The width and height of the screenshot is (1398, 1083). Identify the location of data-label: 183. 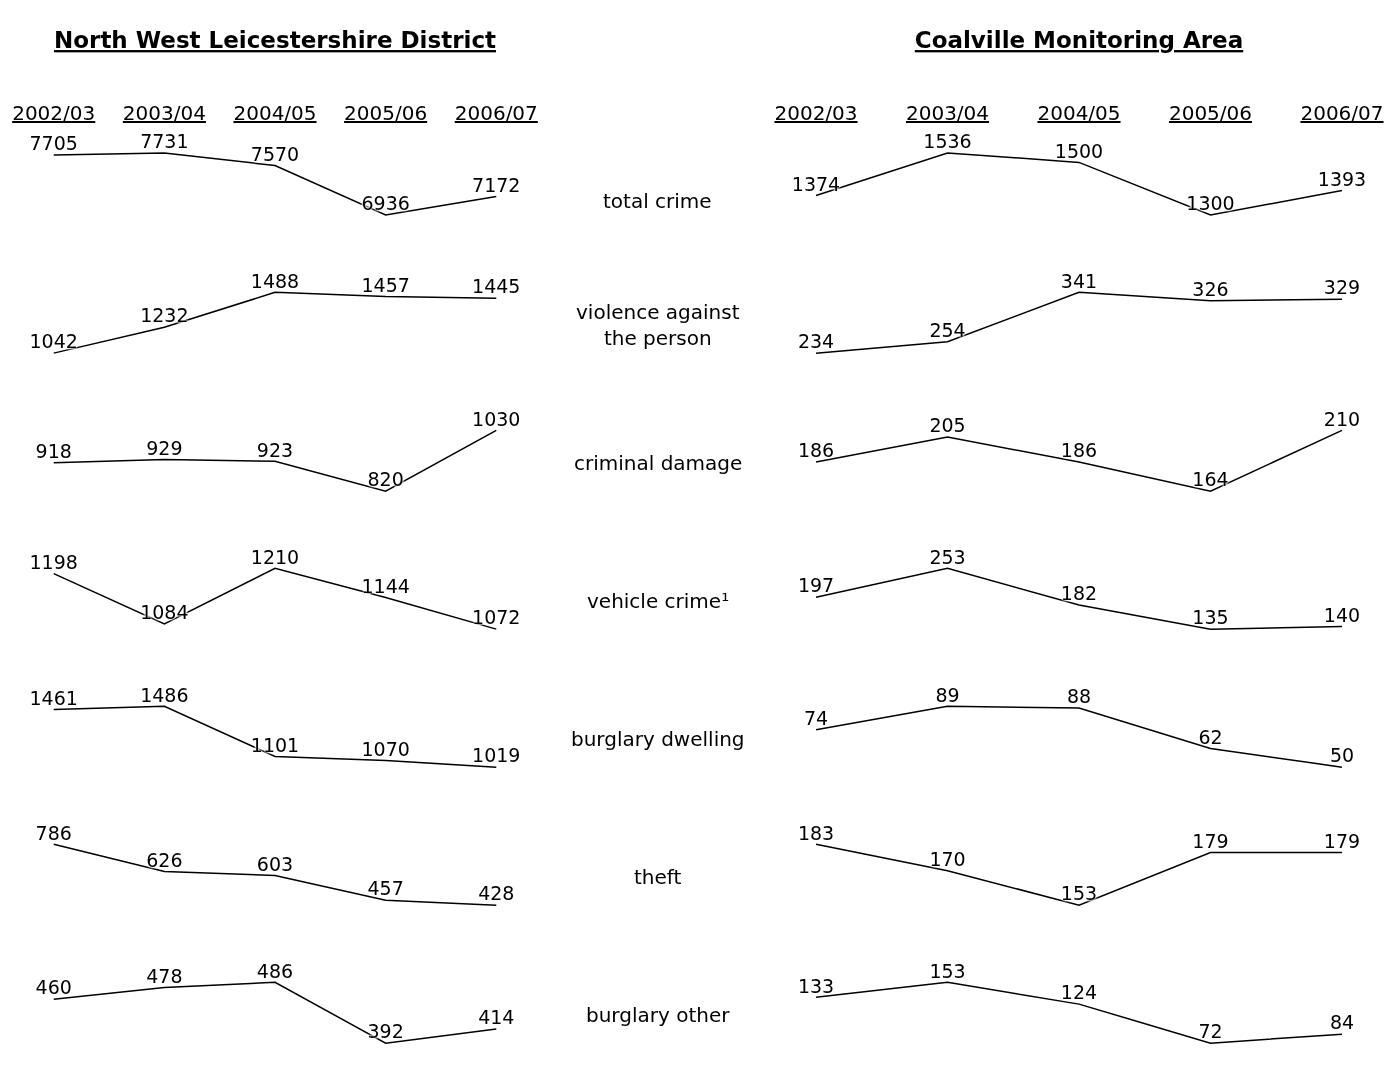
(816, 832).